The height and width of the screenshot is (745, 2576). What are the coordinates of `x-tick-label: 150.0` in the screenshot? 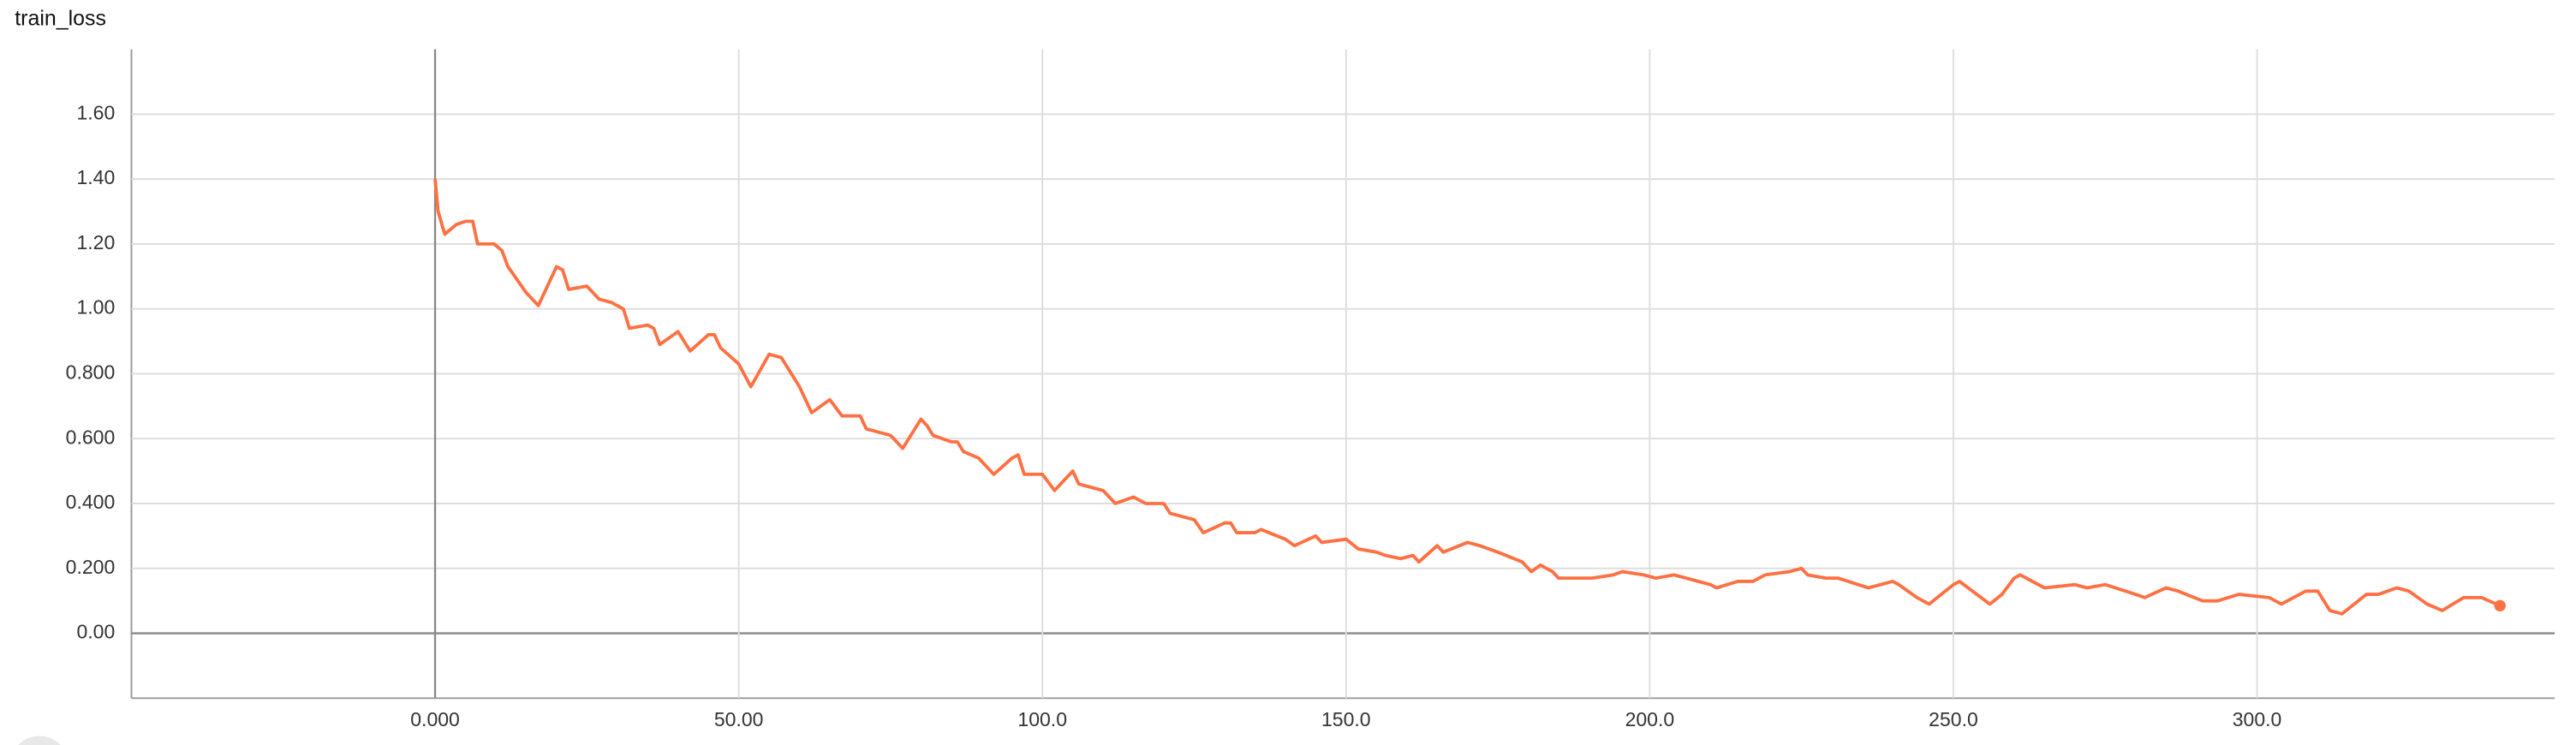 It's located at (1346, 719).